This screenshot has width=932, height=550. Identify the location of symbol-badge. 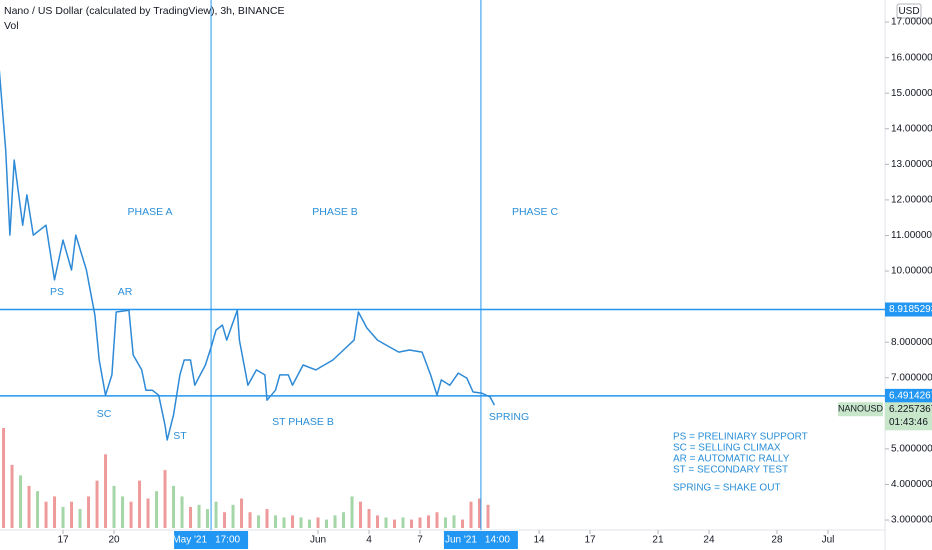
(860, 409).